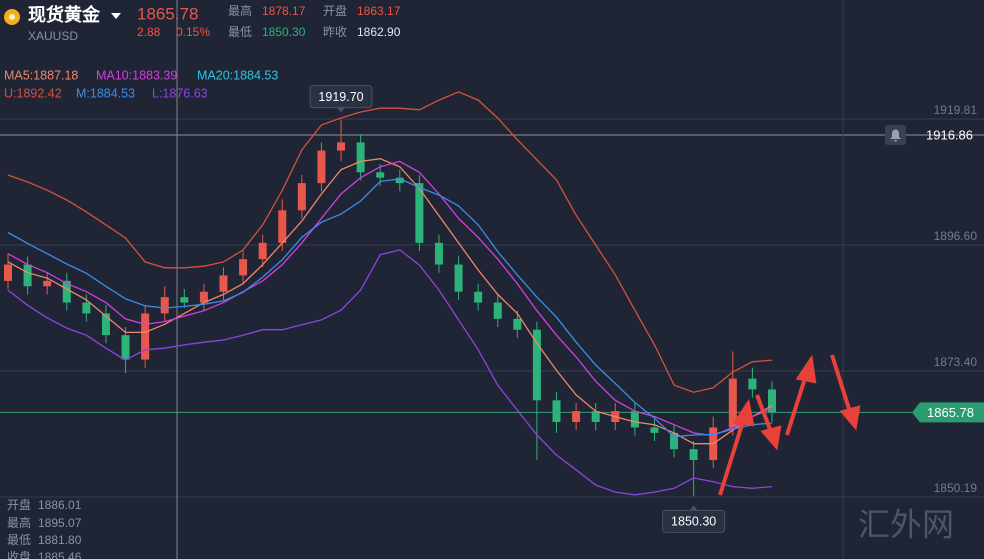 Image resolution: width=984 pixels, height=559 pixels. I want to click on annotation-label: 1850.30, so click(693, 522).